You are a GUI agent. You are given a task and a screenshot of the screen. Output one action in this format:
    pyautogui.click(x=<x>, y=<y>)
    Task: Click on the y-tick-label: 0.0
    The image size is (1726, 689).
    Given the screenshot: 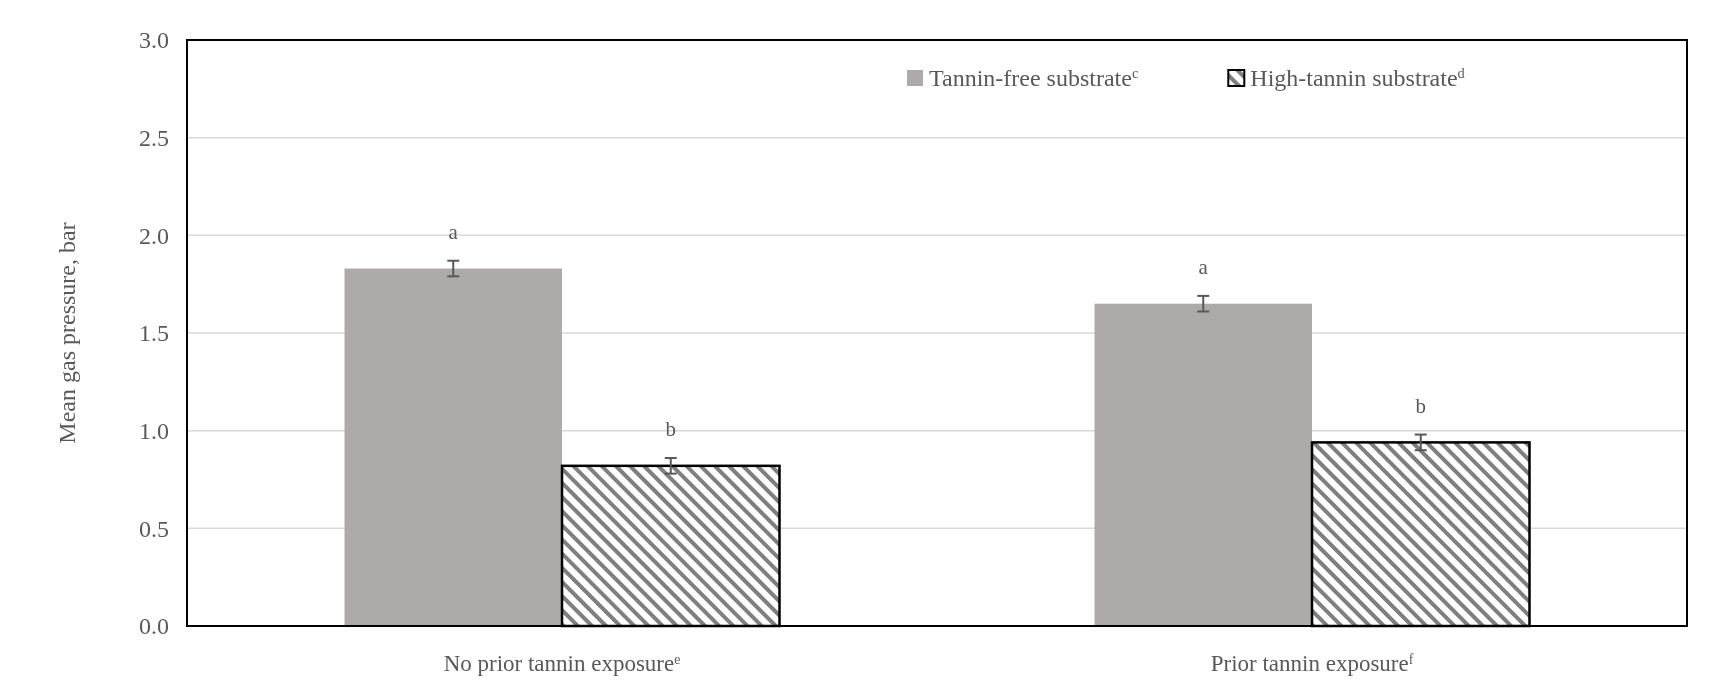 What is the action you would take?
    pyautogui.click(x=154, y=626)
    